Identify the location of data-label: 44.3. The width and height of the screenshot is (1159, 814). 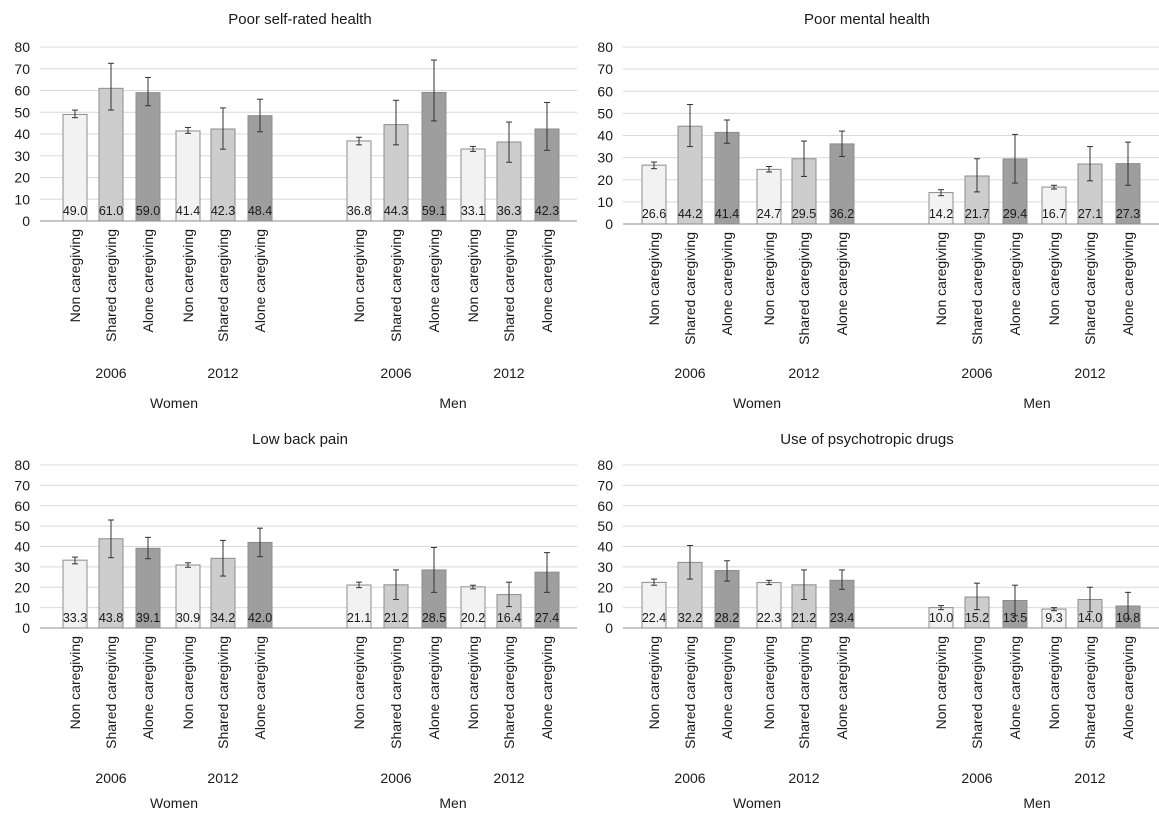
(396, 211).